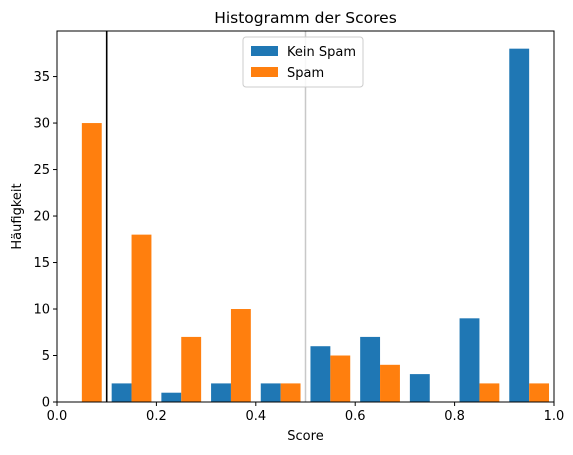 The width and height of the screenshot is (573, 455). I want to click on legend-swatch-spam, so click(264, 72).